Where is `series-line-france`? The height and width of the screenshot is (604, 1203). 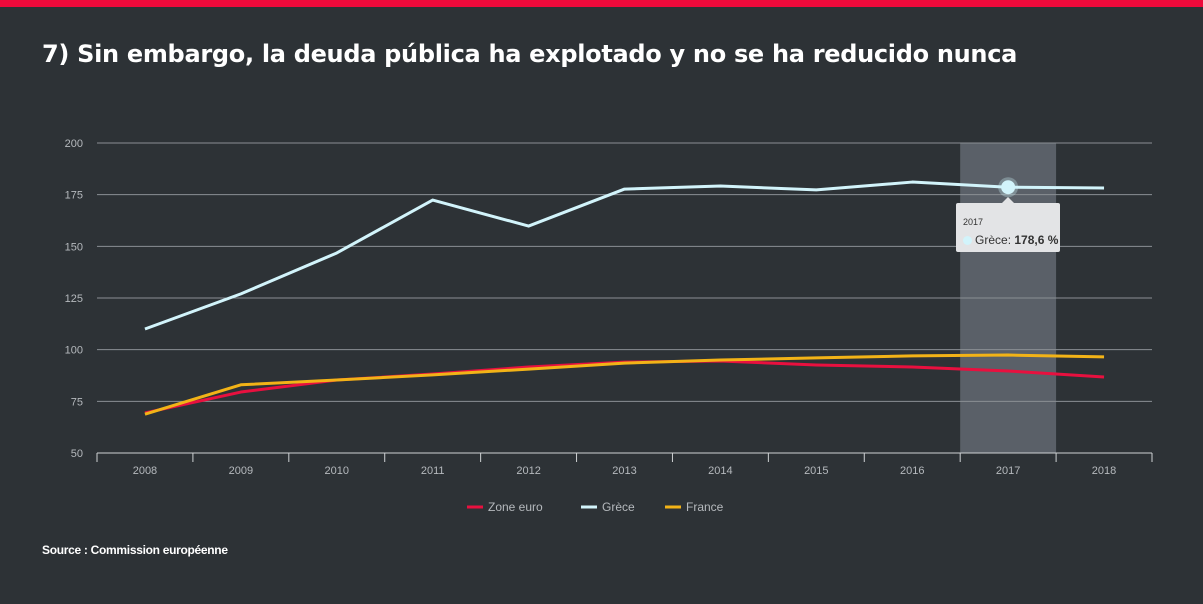
series-line-france is located at coordinates (624, 384).